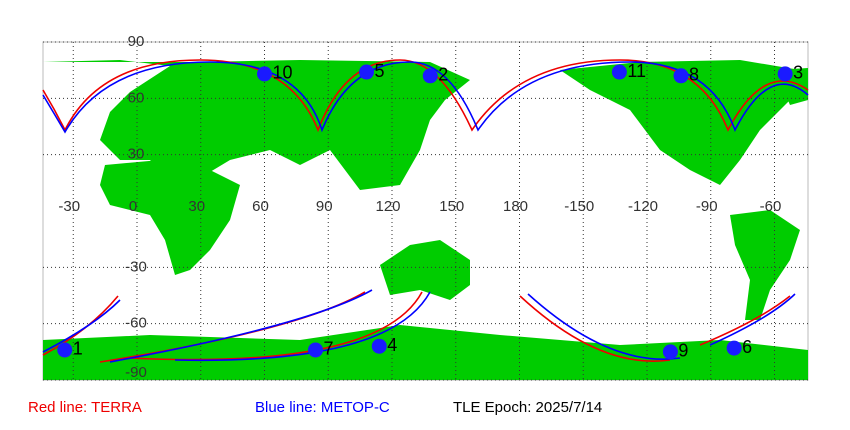 The height and width of the screenshot is (430, 850). I want to click on lon-label: 120, so click(387, 206).